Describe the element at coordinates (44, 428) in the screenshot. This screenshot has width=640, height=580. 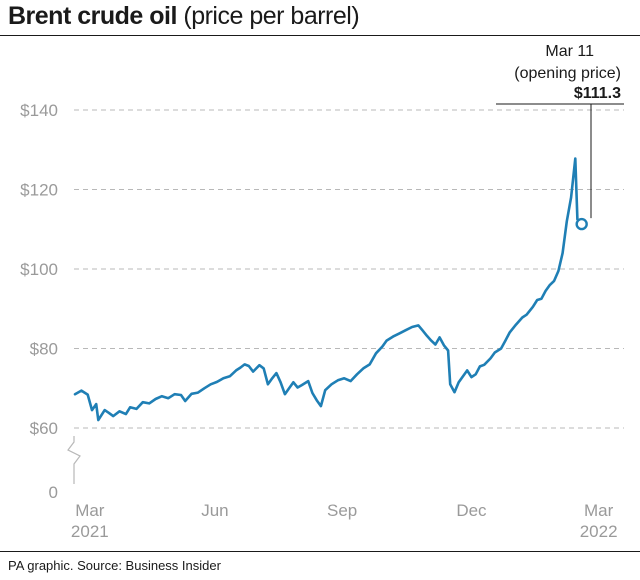
I see `y-tick-label: $60` at that location.